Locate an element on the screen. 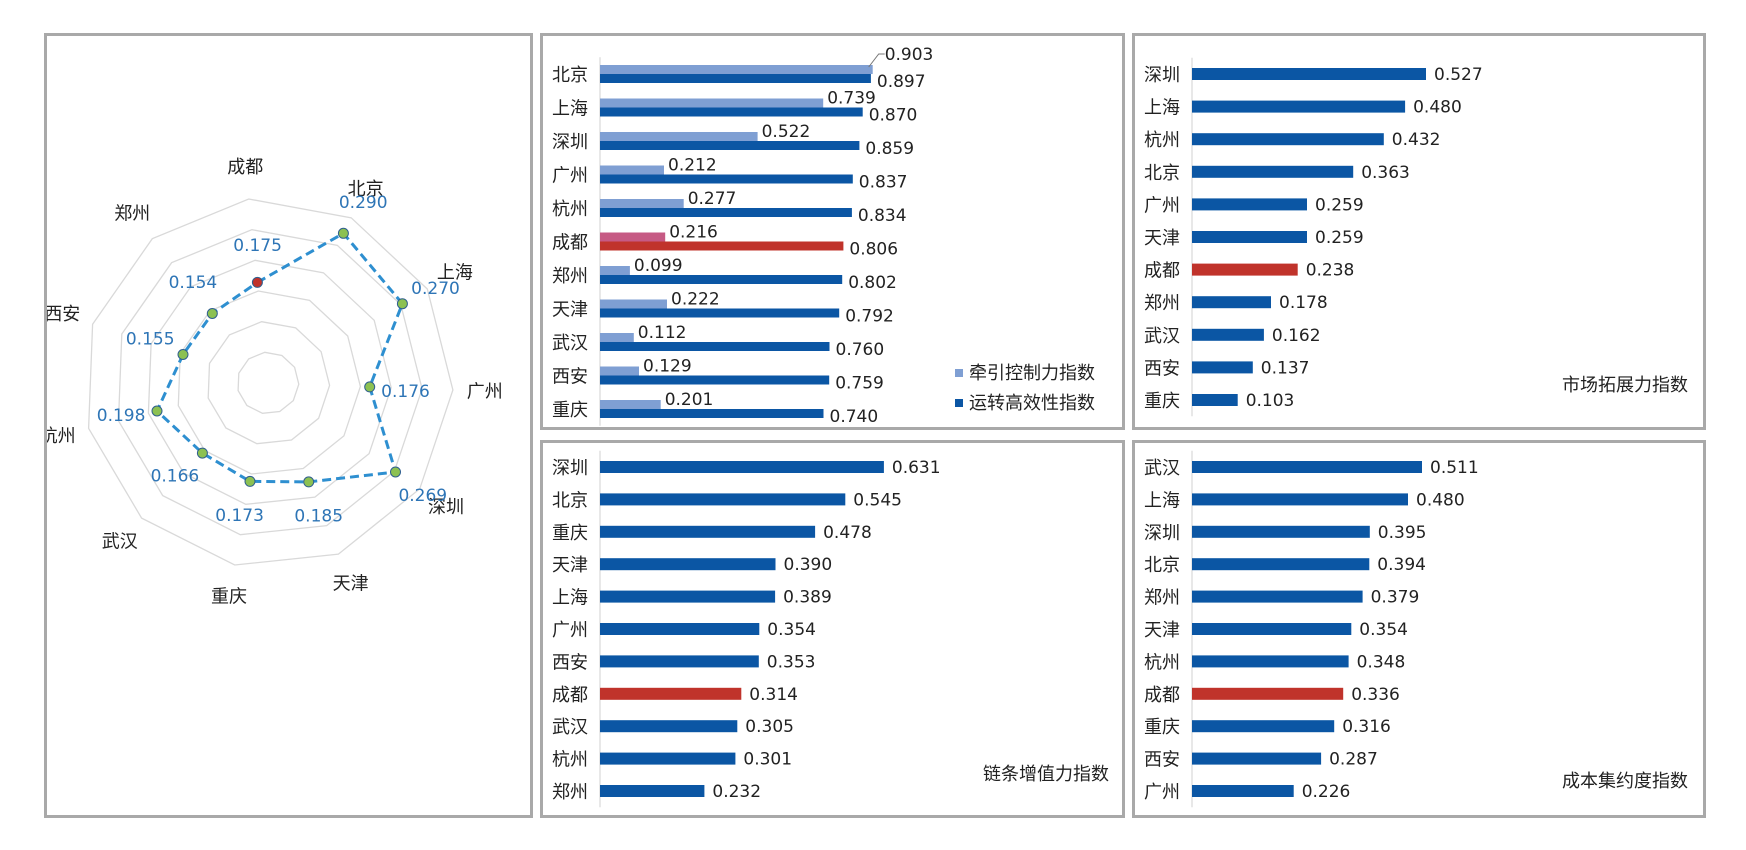  radar-category-label: 天津 is located at coordinates (351, 584).